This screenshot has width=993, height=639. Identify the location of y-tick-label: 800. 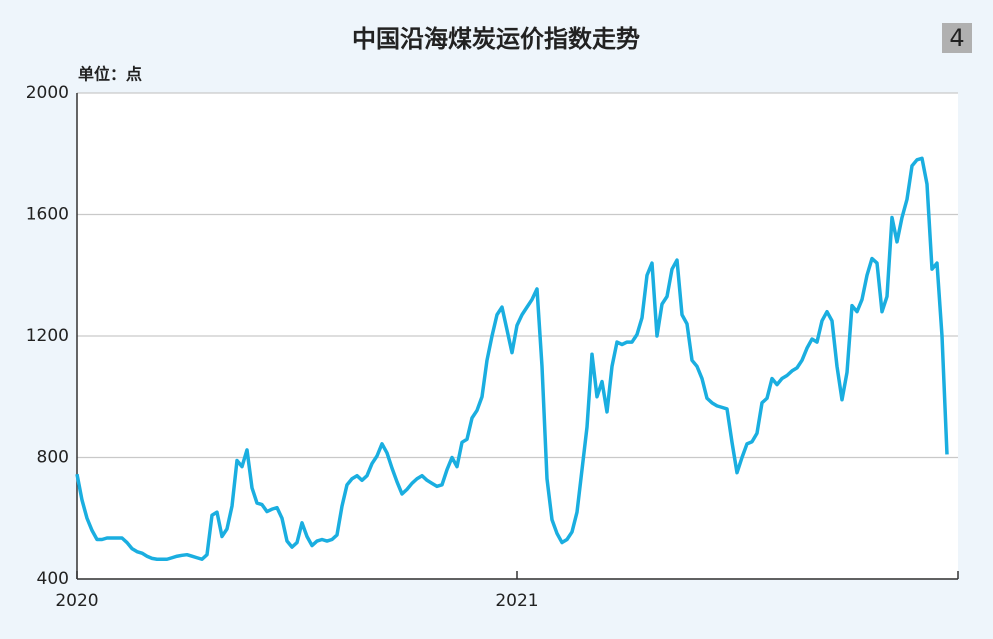
(53, 458).